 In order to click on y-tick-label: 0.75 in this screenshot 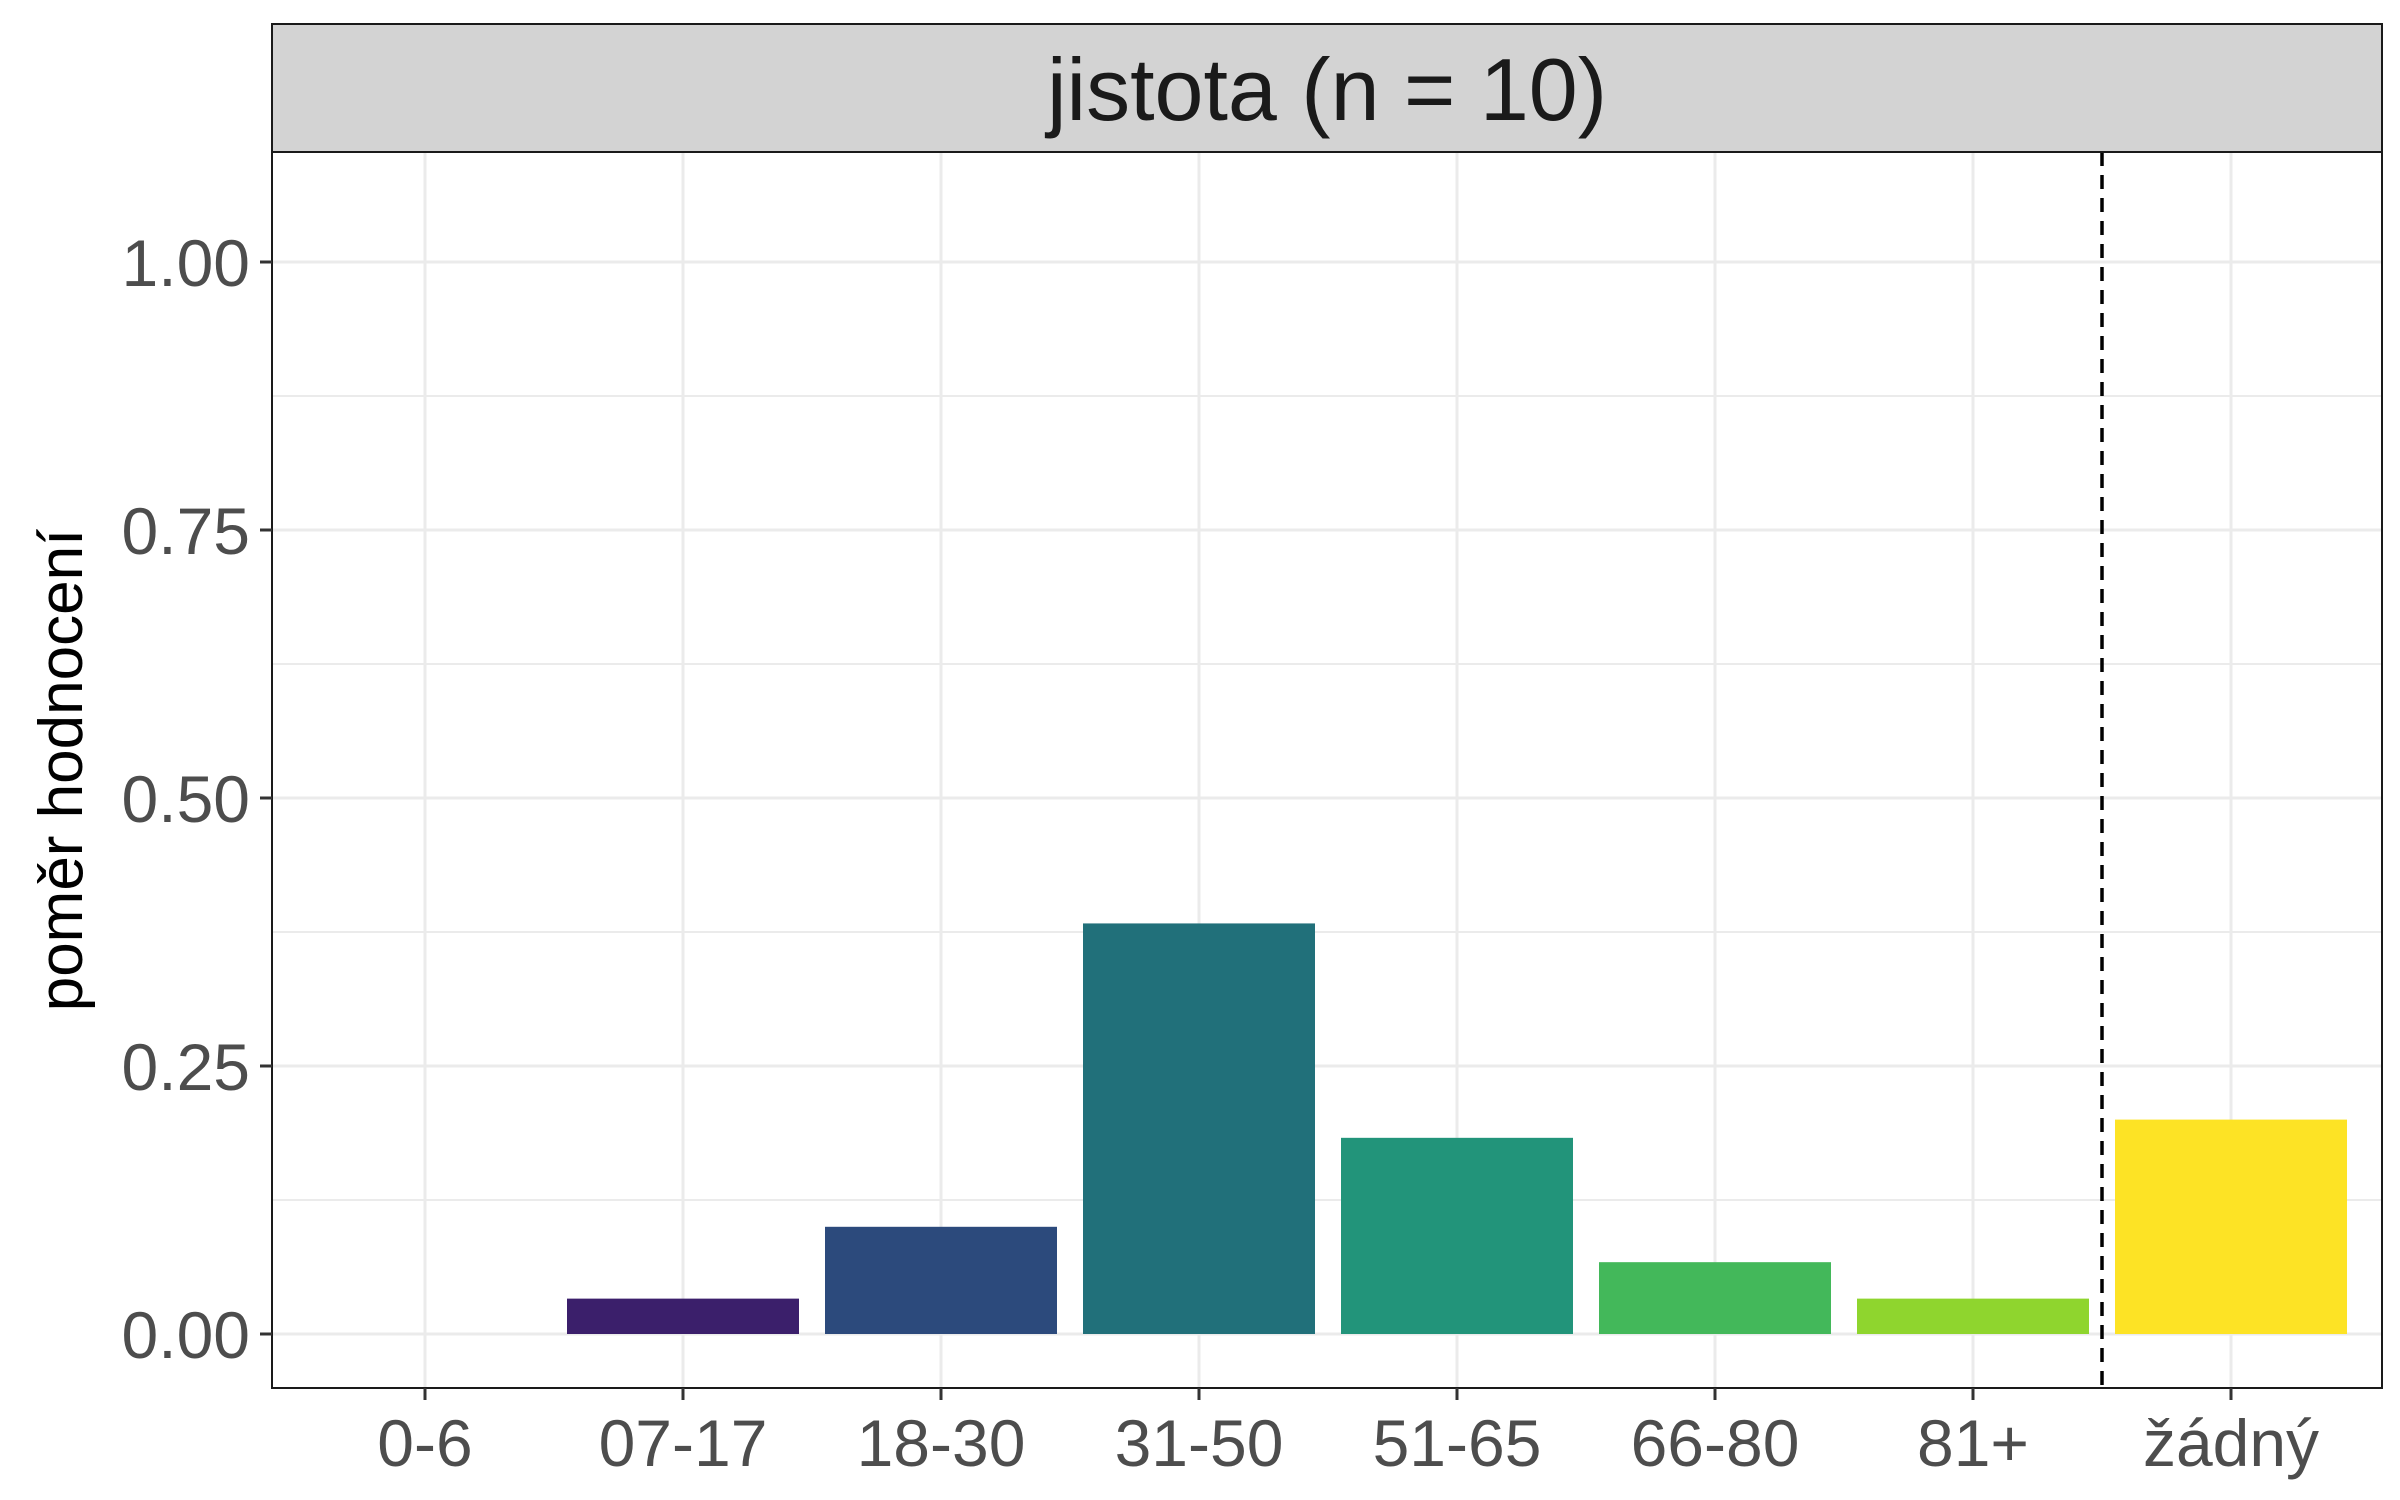, I will do `click(186, 531)`.